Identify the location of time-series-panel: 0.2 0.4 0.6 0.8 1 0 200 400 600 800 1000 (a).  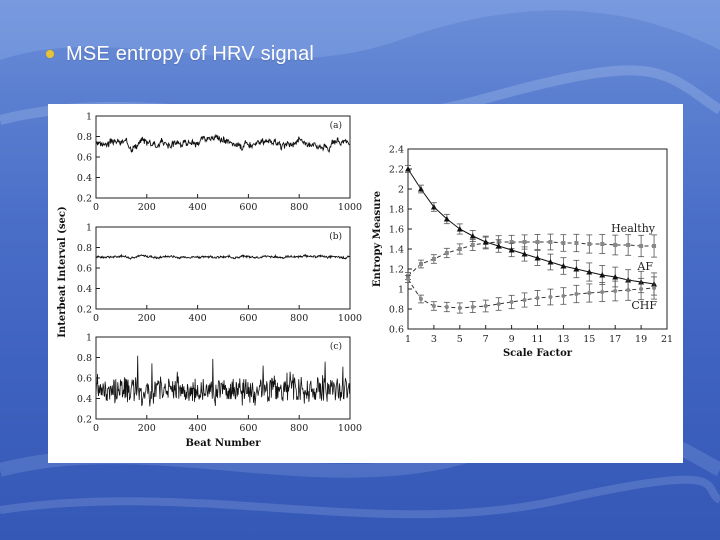
(219, 163).